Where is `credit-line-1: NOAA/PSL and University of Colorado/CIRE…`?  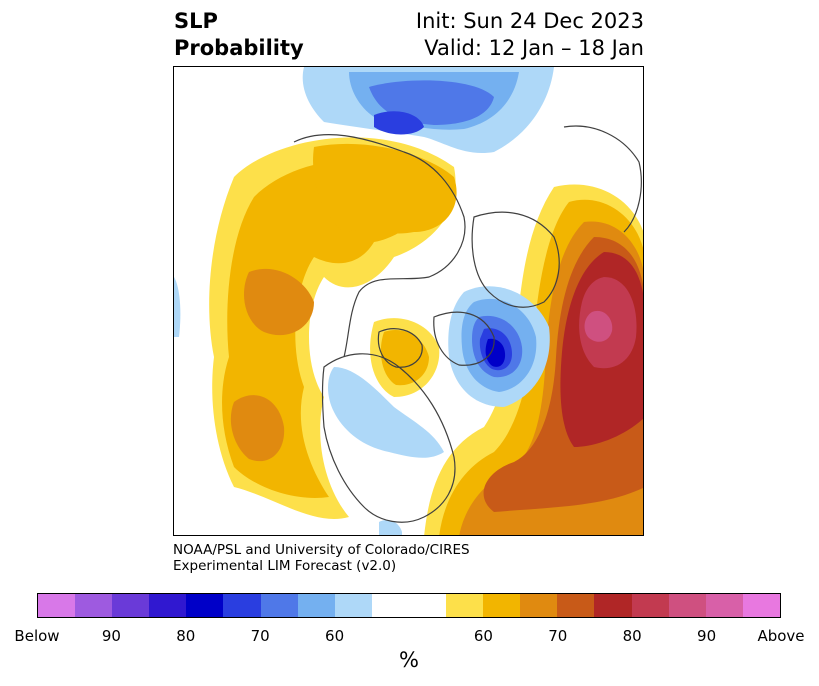 credit-line-1: NOAA/PSL and University of Colorado/CIRE… is located at coordinates (321, 550).